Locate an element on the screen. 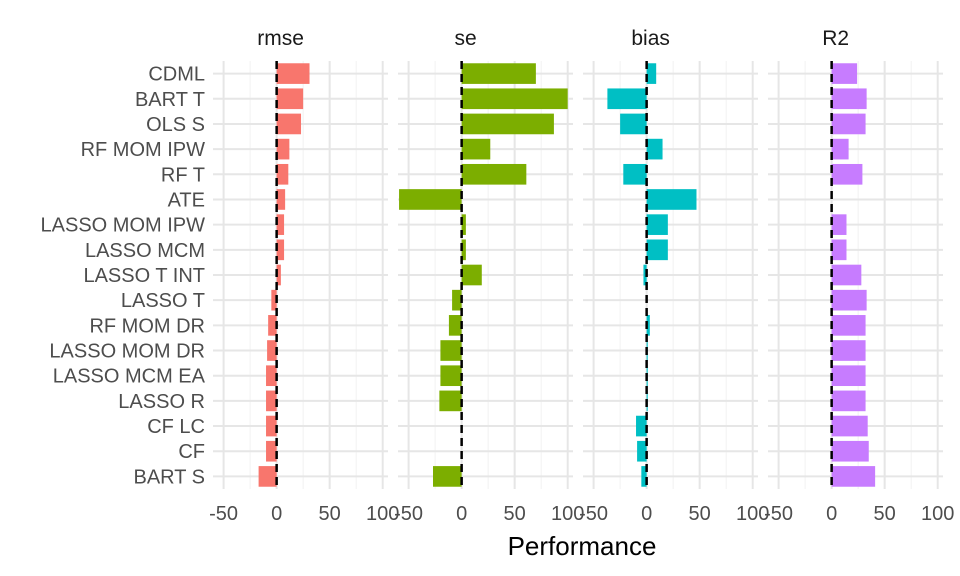  category-label: BART T is located at coordinates (170, 100).